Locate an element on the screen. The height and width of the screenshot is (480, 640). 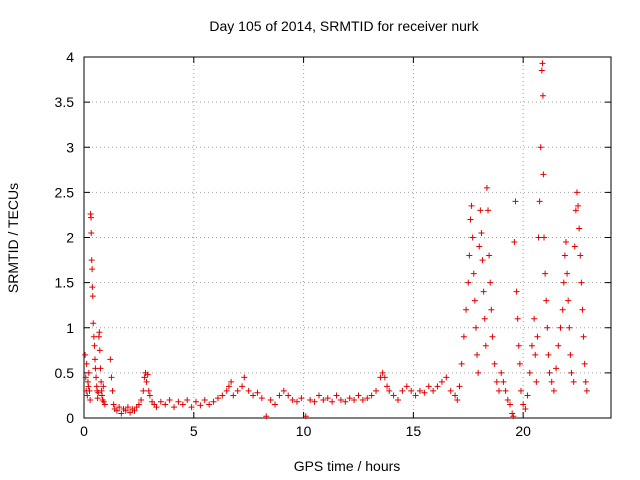
y-tick-label: 0 is located at coordinates (70, 418).